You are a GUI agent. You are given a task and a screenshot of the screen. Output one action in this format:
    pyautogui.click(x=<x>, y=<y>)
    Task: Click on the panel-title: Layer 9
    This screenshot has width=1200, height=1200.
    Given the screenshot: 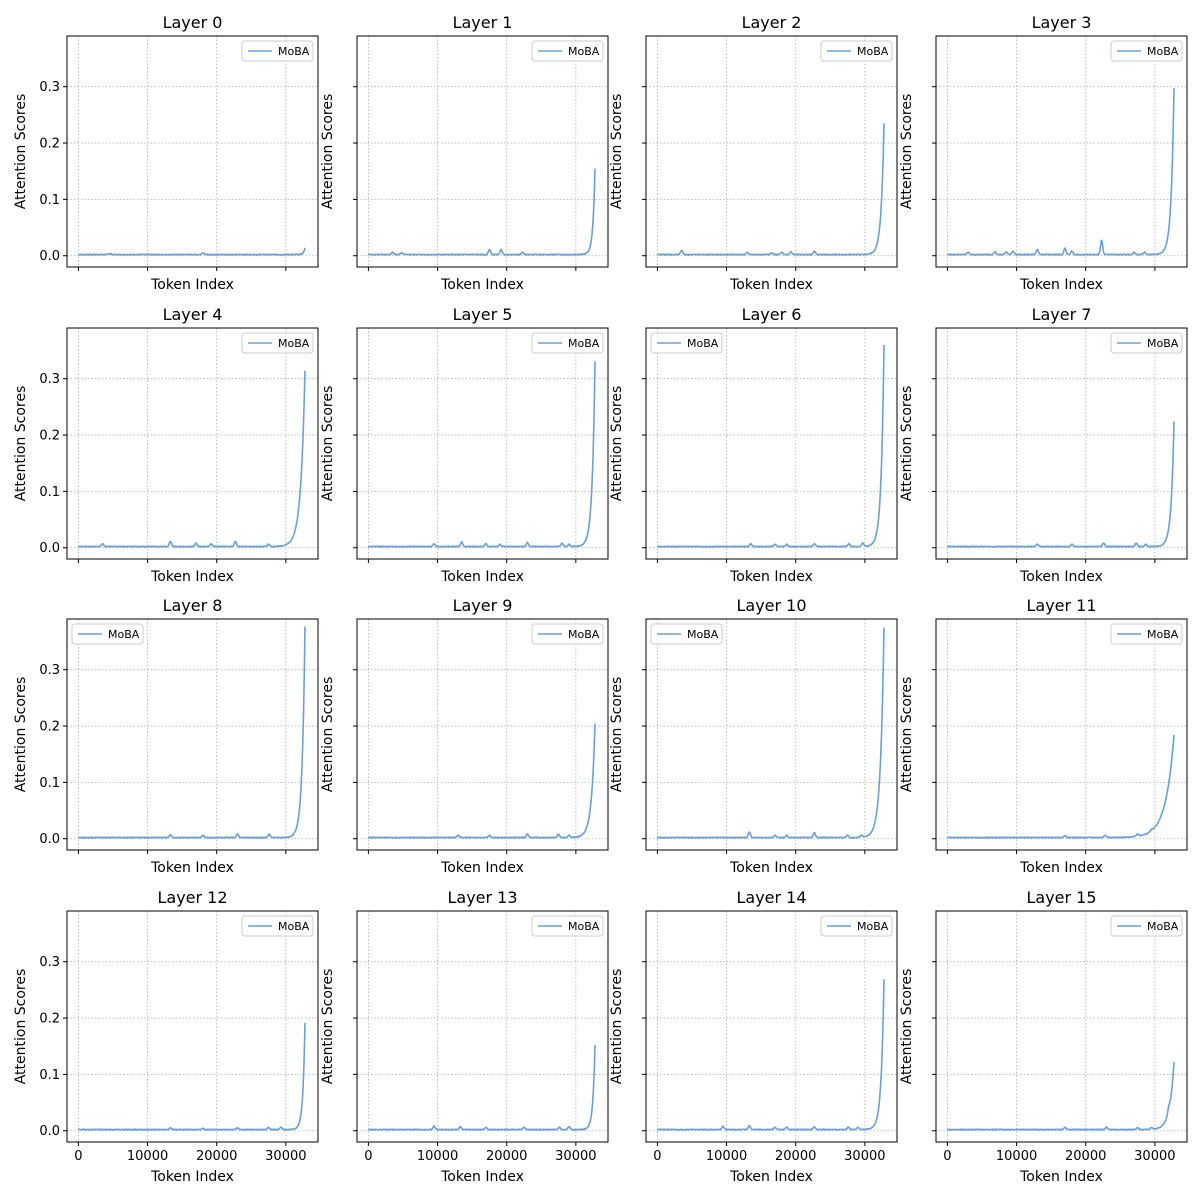 What is the action you would take?
    pyautogui.click(x=483, y=605)
    